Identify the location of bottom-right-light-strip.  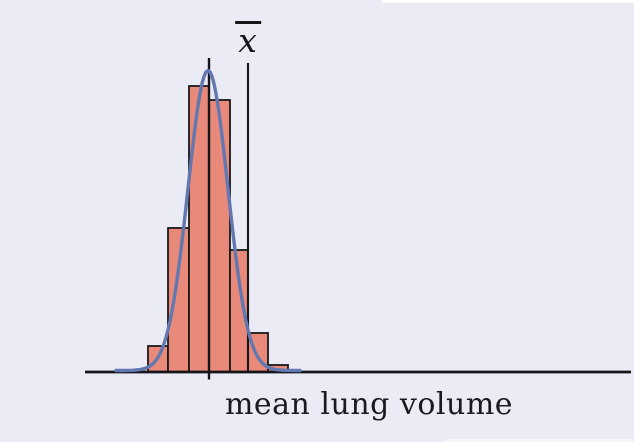
(539, 440).